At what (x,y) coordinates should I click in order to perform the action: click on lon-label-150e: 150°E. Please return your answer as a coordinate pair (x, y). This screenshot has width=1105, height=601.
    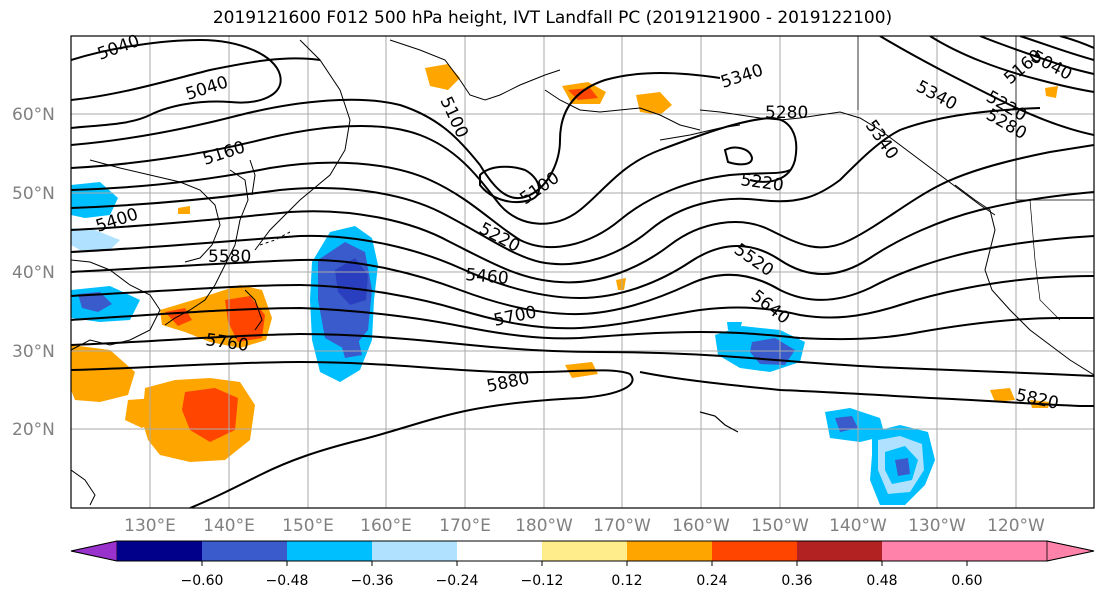
    Looking at the image, I should click on (308, 526).